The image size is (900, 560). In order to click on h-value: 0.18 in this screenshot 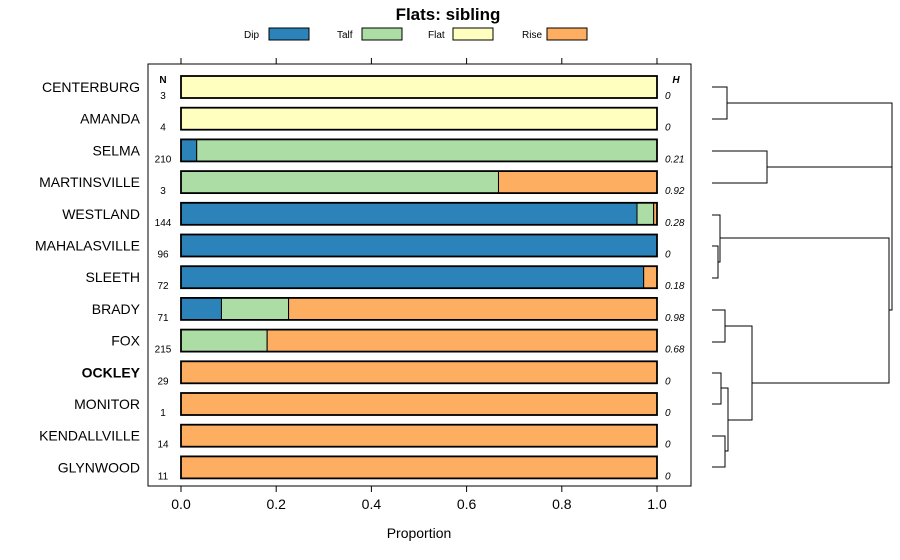, I will do `click(675, 286)`.